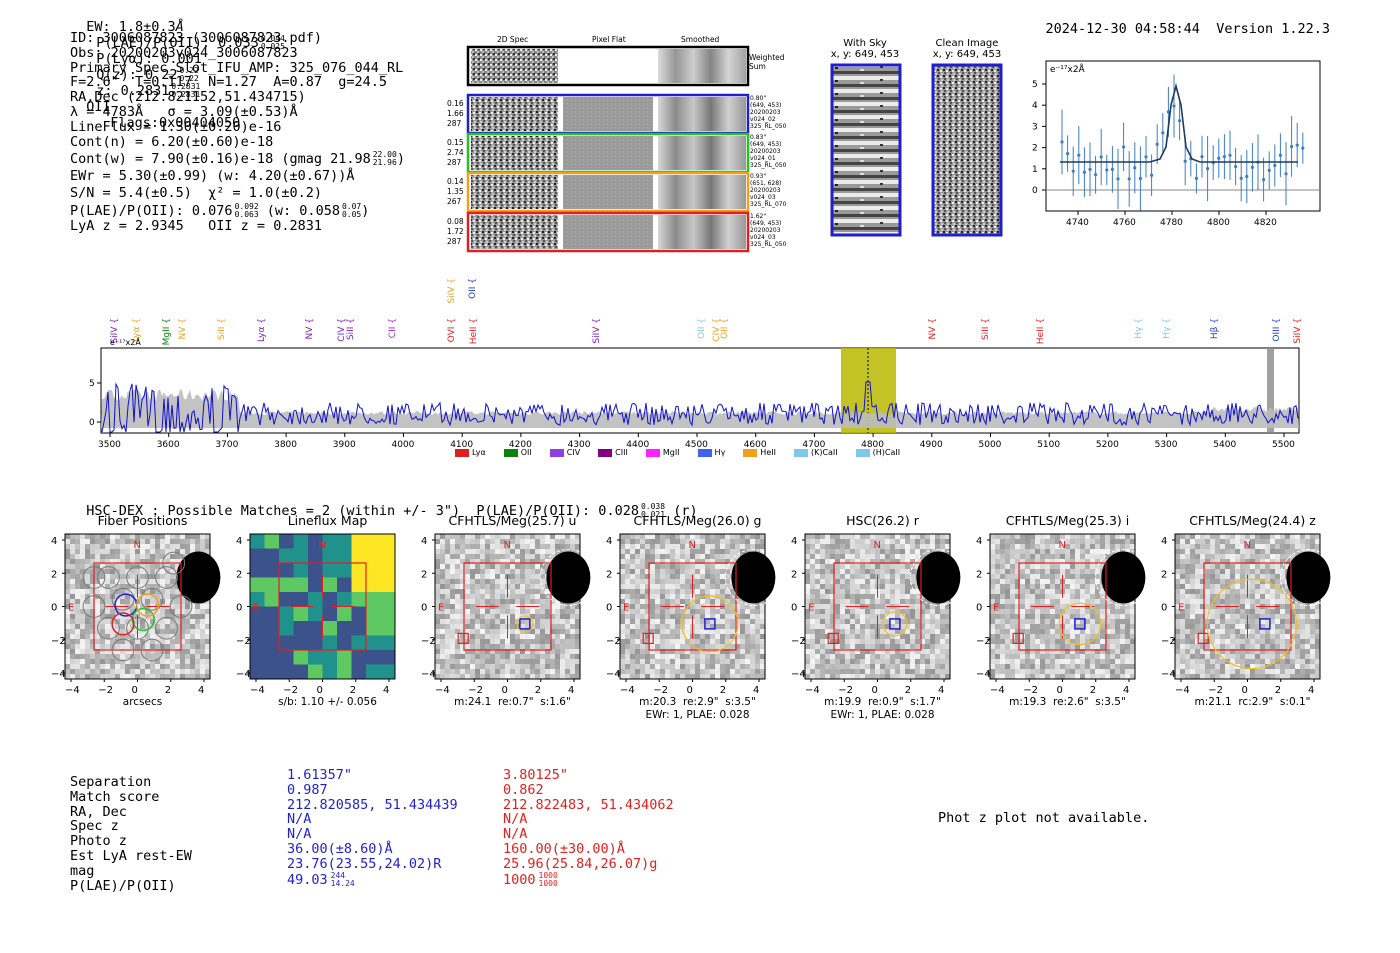 This screenshot has width=1400, height=953. Describe the element at coordinates (767, 62) in the screenshot. I see `weighted-sum-label: Weighted Sum` at that location.